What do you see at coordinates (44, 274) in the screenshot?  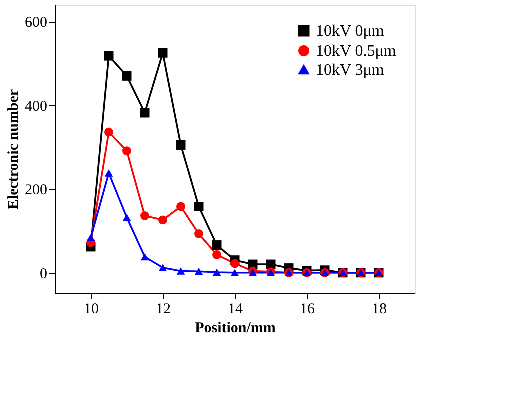 I see `y-tick-label: 0` at bounding box center [44, 274].